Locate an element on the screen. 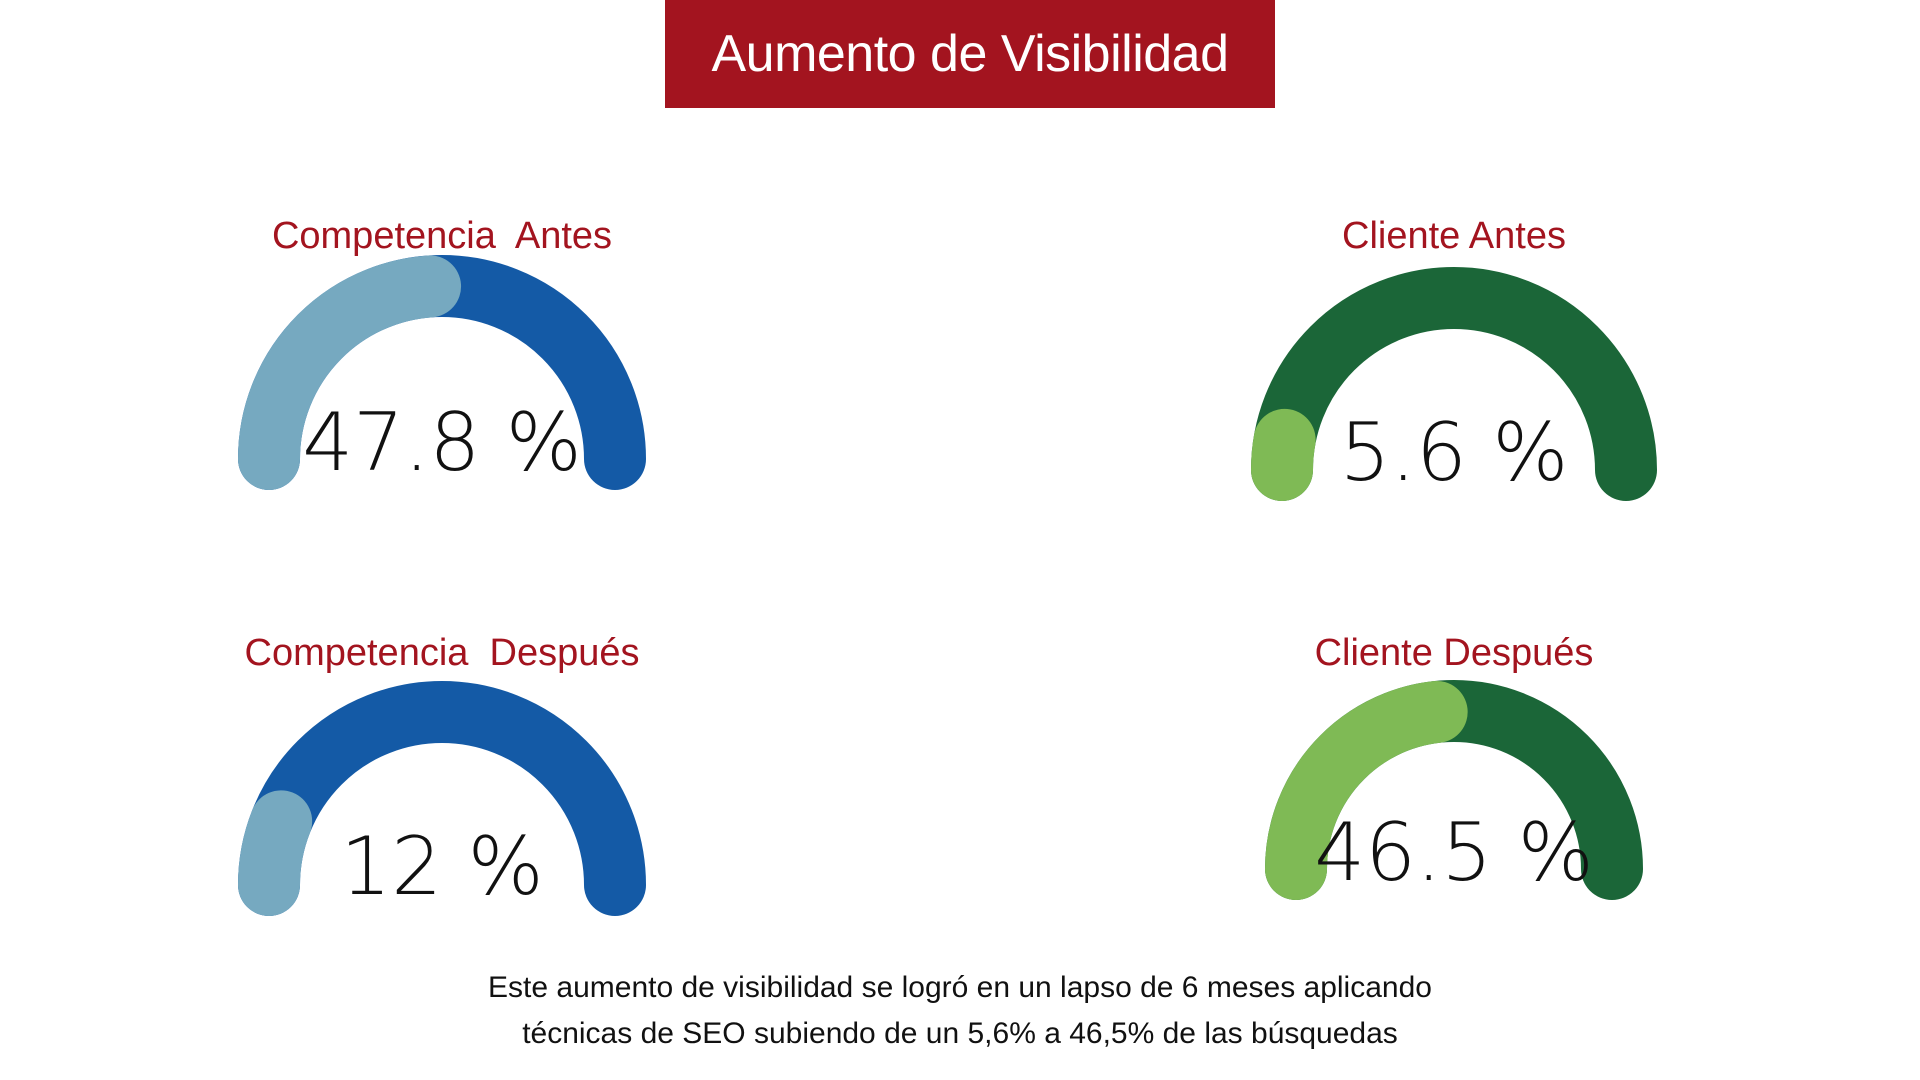  page-title: Aumento de Visibilidad is located at coordinates (970, 54).